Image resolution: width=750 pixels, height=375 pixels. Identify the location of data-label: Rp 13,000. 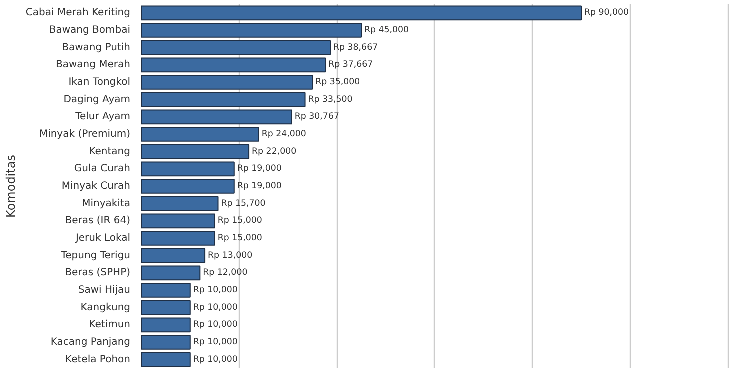
(230, 255).